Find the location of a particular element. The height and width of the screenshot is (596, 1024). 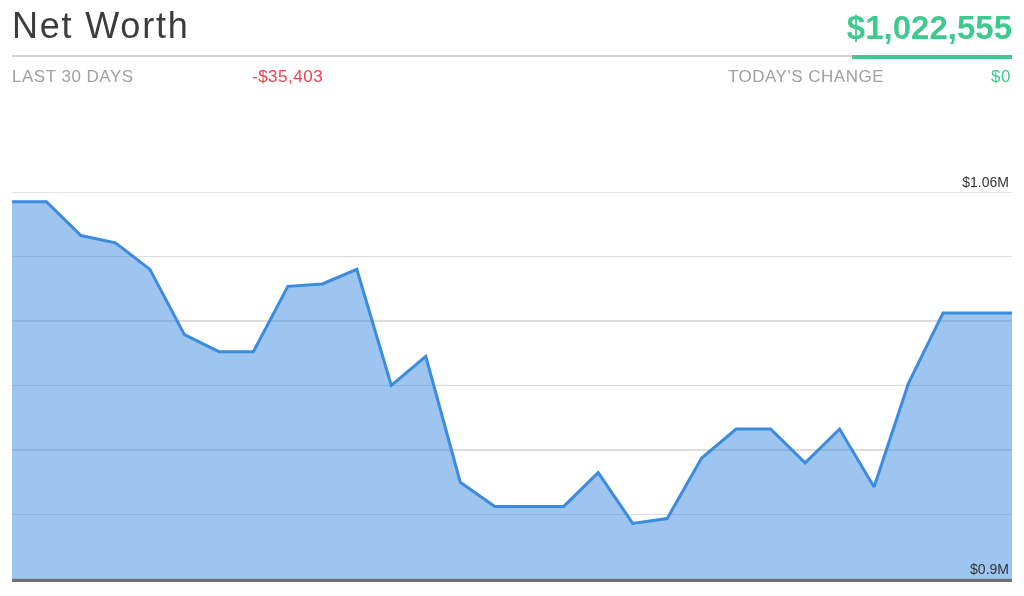

text: LAST 30 DAYS is located at coordinates (73, 77).